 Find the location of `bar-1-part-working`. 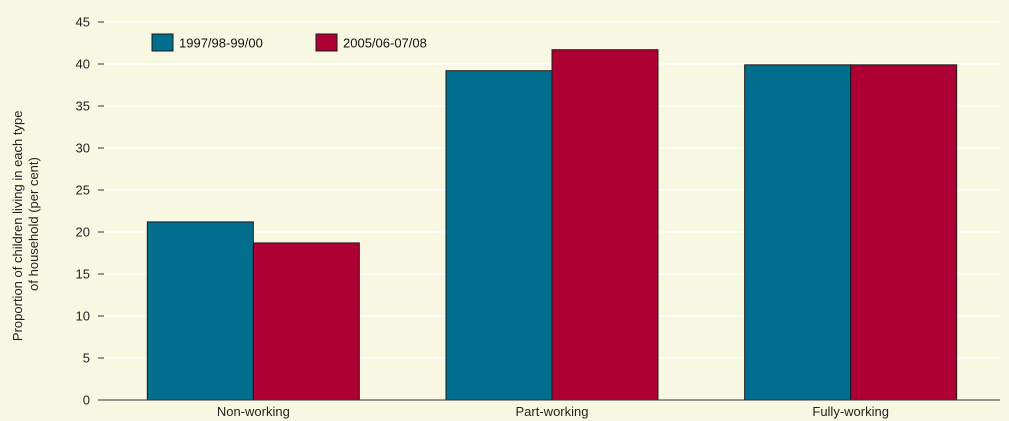

bar-1-part-working is located at coordinates (499, 235).